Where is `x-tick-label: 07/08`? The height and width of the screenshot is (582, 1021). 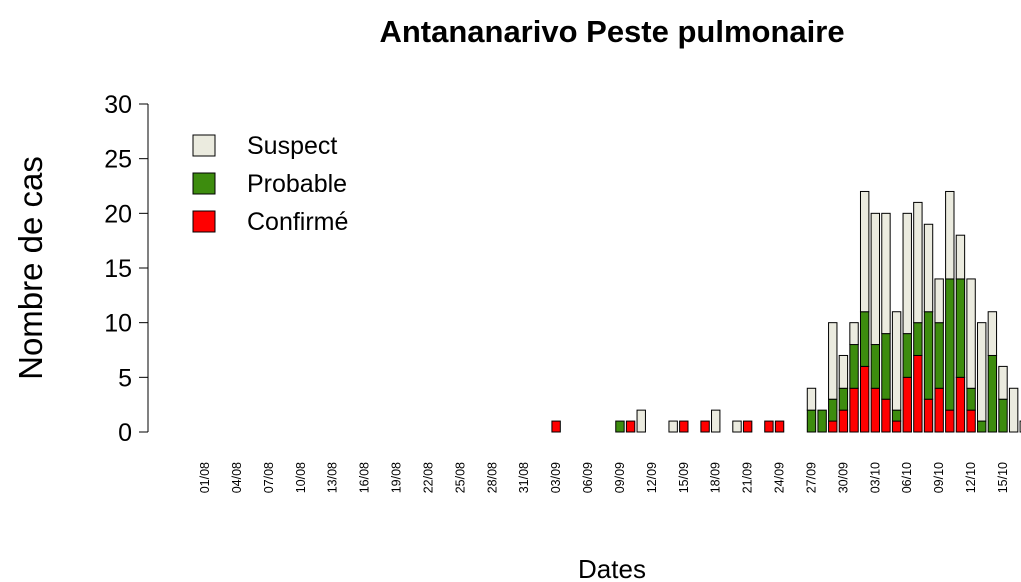
x-tick-label: 07/08 is located at coordinates (269, 477).